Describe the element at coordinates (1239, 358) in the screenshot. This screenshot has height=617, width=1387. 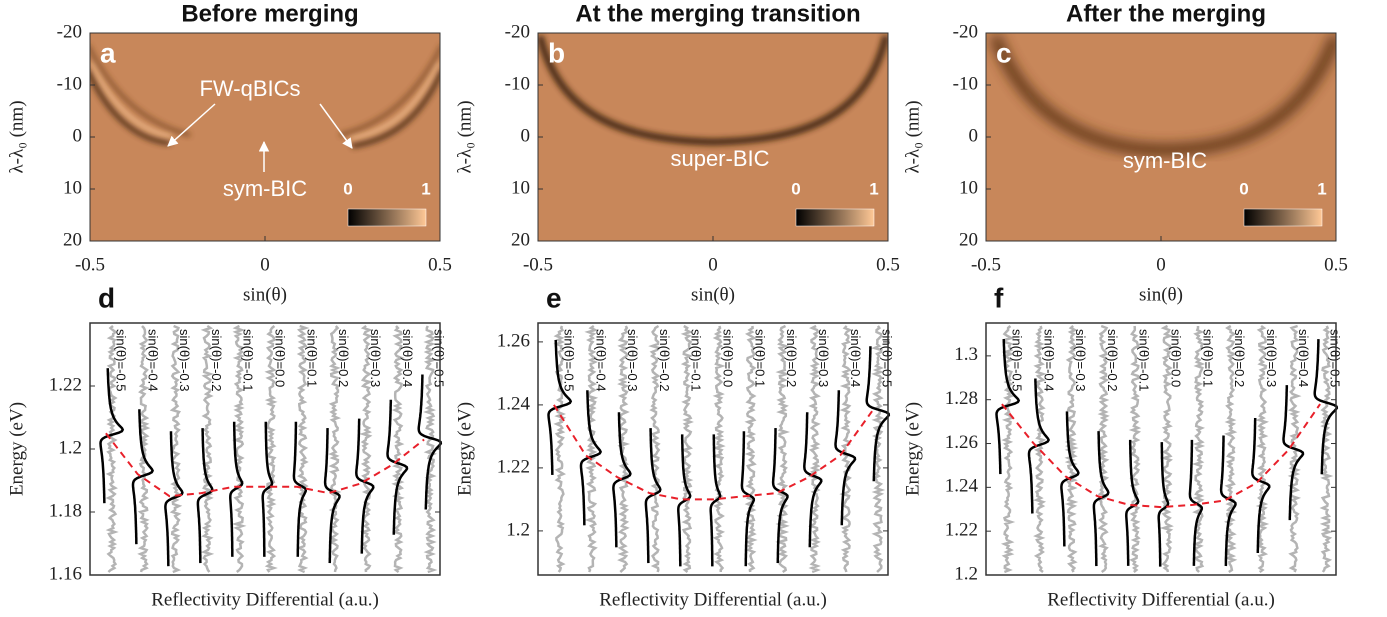
I see `trace-label: sin(θ)=0.2` at that location.